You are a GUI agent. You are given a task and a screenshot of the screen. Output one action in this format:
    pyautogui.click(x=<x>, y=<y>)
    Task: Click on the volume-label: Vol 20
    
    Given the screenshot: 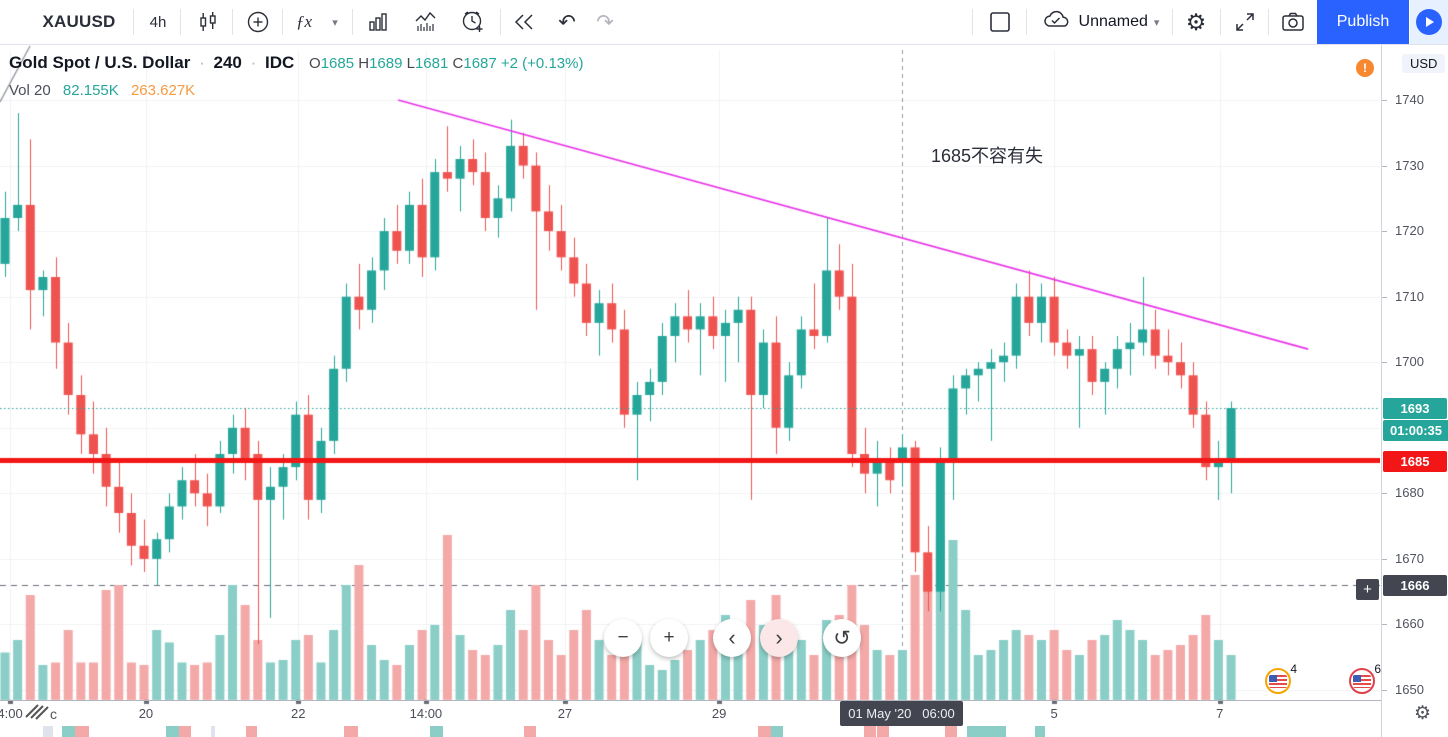 What is the action you would take?
    pyautogui.click(x=30, y=90)
    